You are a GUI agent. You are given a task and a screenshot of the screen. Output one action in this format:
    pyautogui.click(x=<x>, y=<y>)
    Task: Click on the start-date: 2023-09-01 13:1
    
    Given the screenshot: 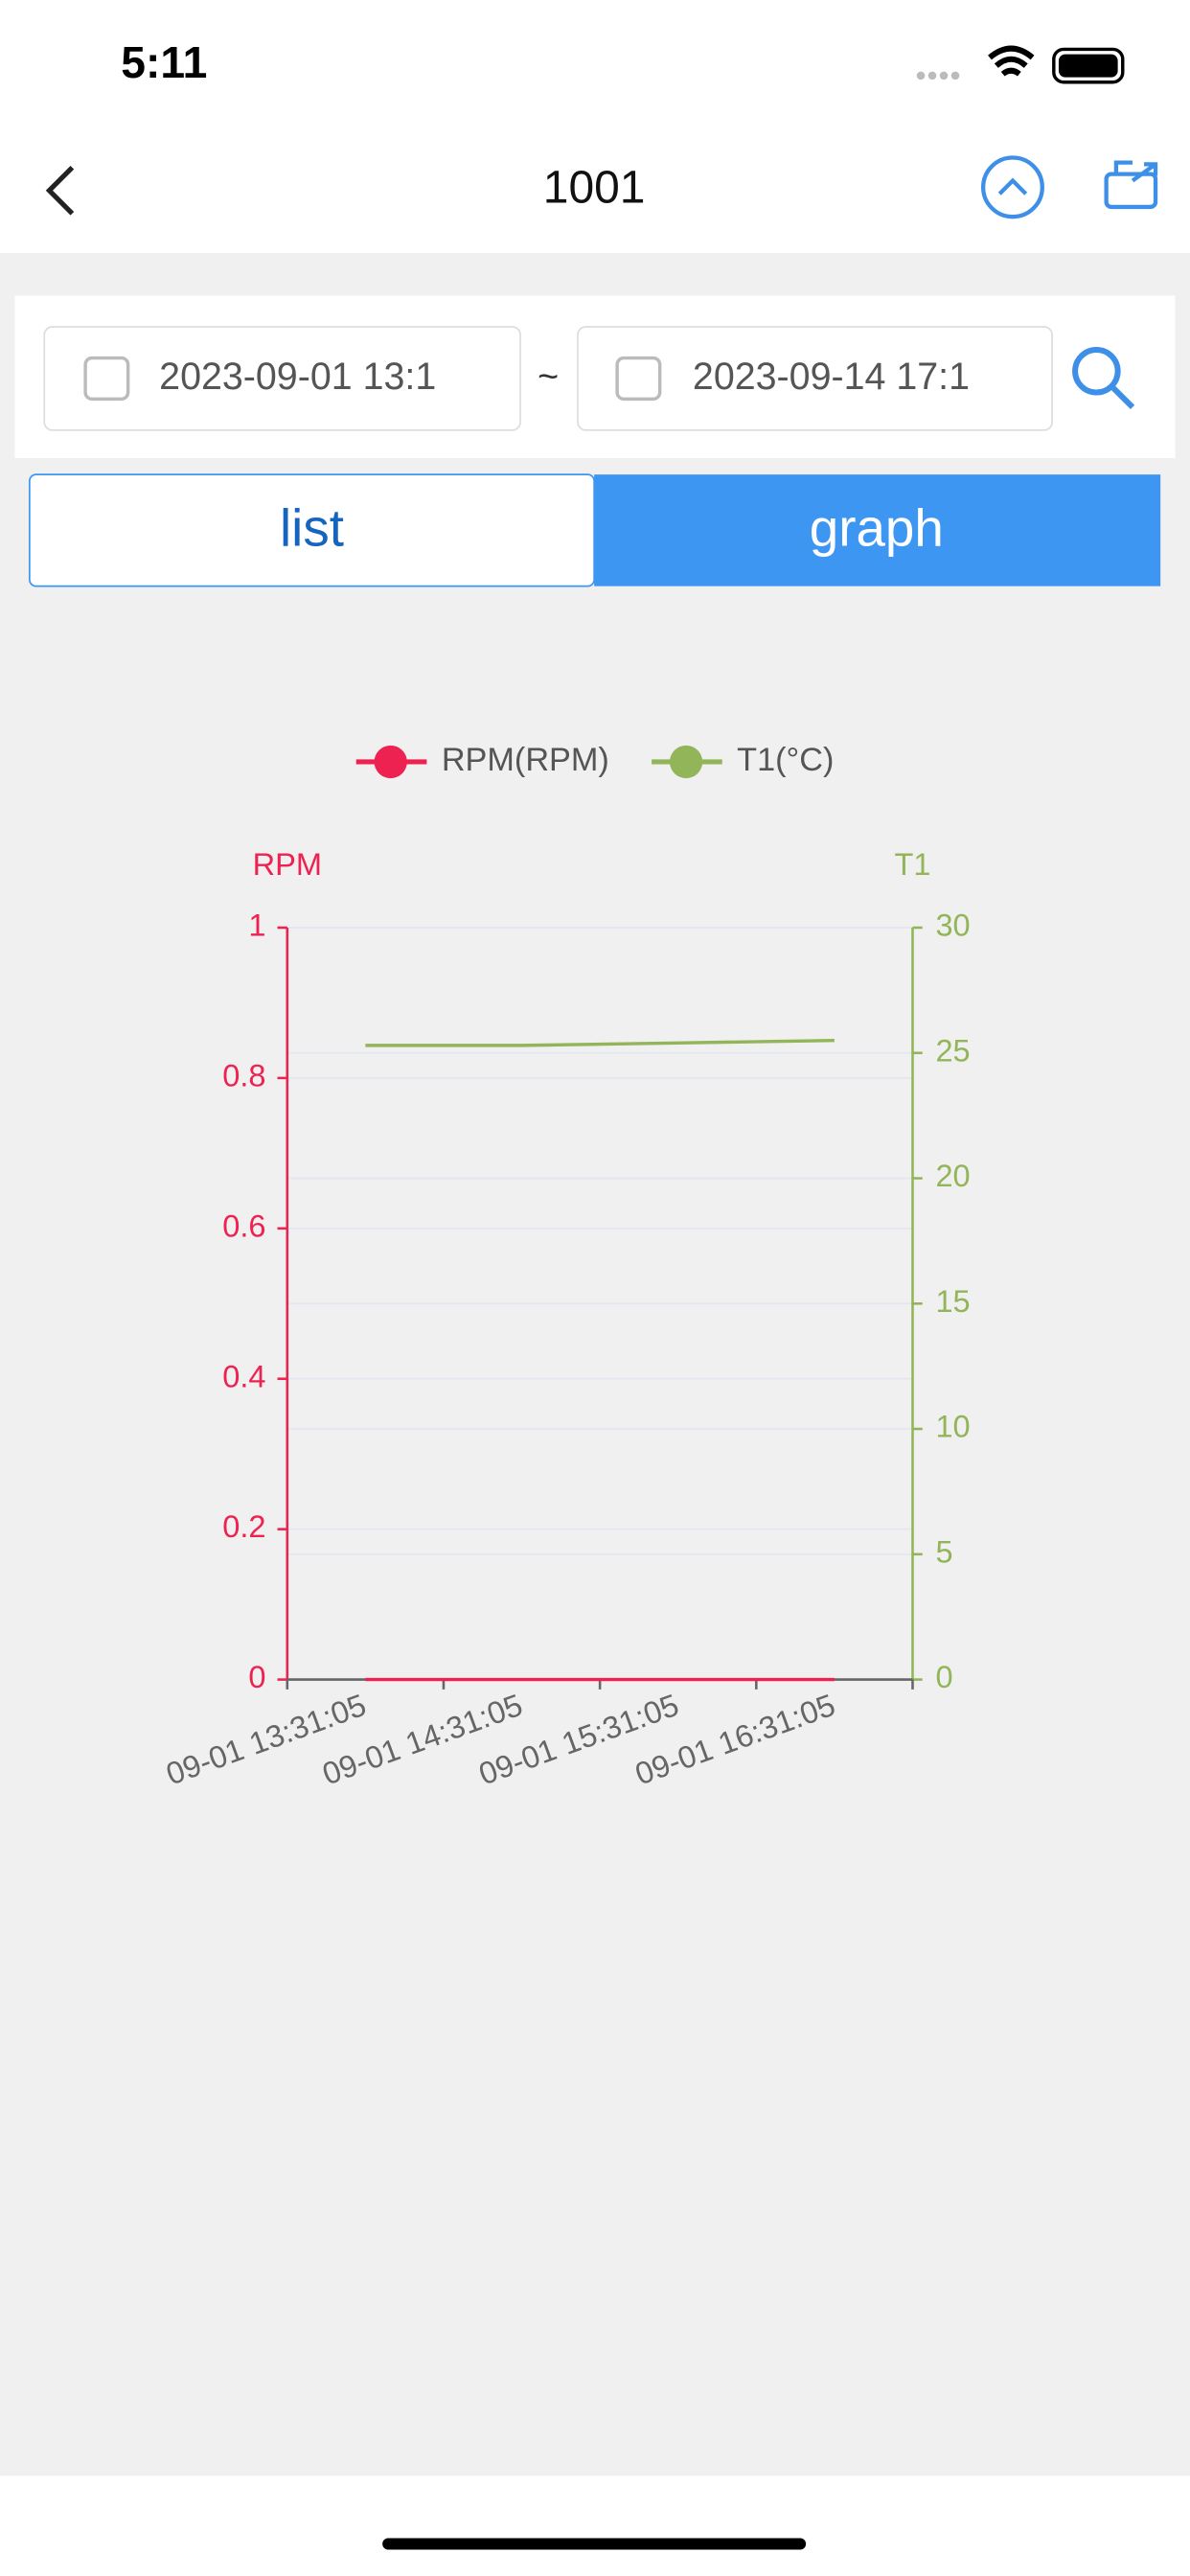 What is the action you would take?
    pyautogui.click(x=297, y=377)
    